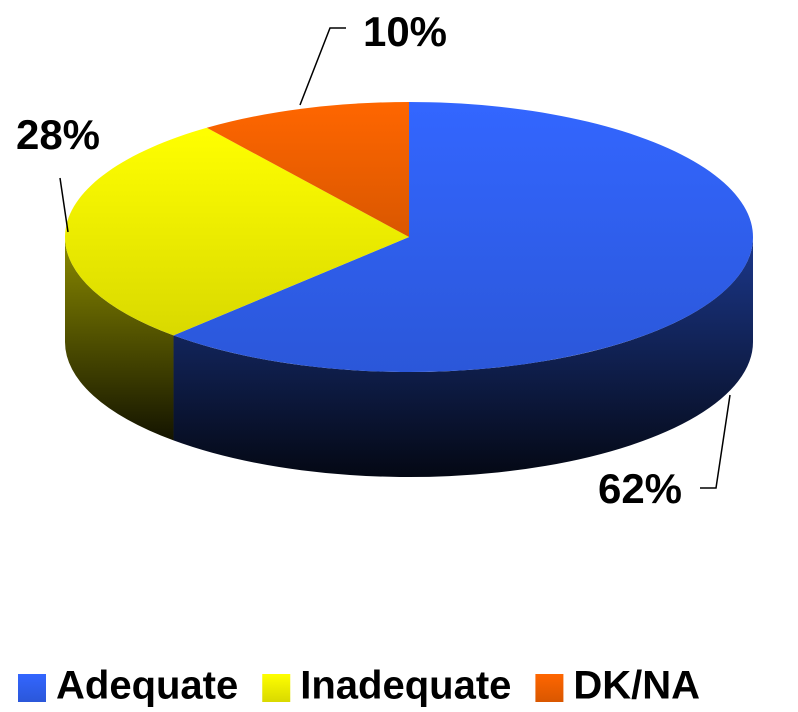 The width and height of the screenshot is (798, 712). What do you see at coordinates (119, 339) in the screenshot?
I see `pie-side` at bounding box center [119, 339].